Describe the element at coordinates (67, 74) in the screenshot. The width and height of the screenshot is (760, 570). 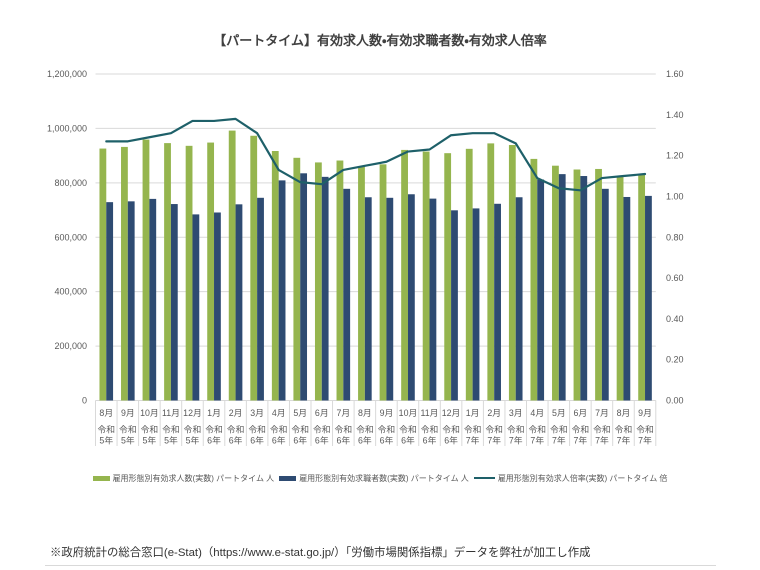
I see `y-axis-left-tick-label: 1,200,000` at that location.